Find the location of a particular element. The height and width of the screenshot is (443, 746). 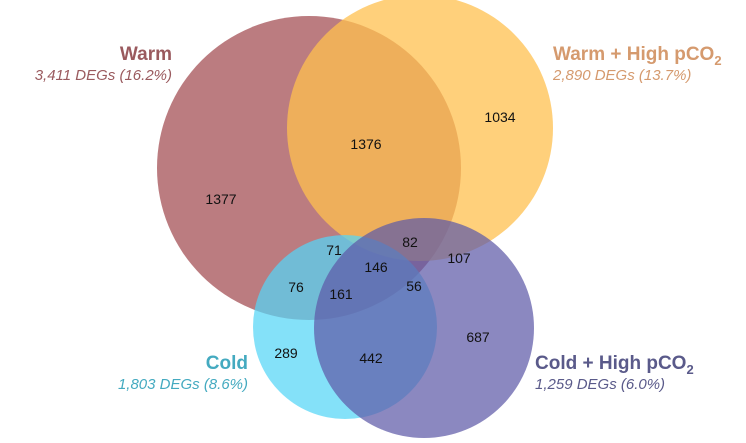

cold-high-pco2-subtitle: 1,259 DEGs (6.0%) is located at coordinates (600, 384).